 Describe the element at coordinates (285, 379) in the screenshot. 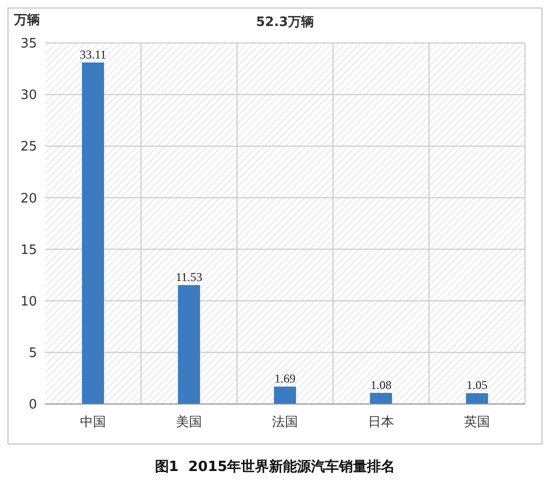

I see `data-label: 1.69` at that location.